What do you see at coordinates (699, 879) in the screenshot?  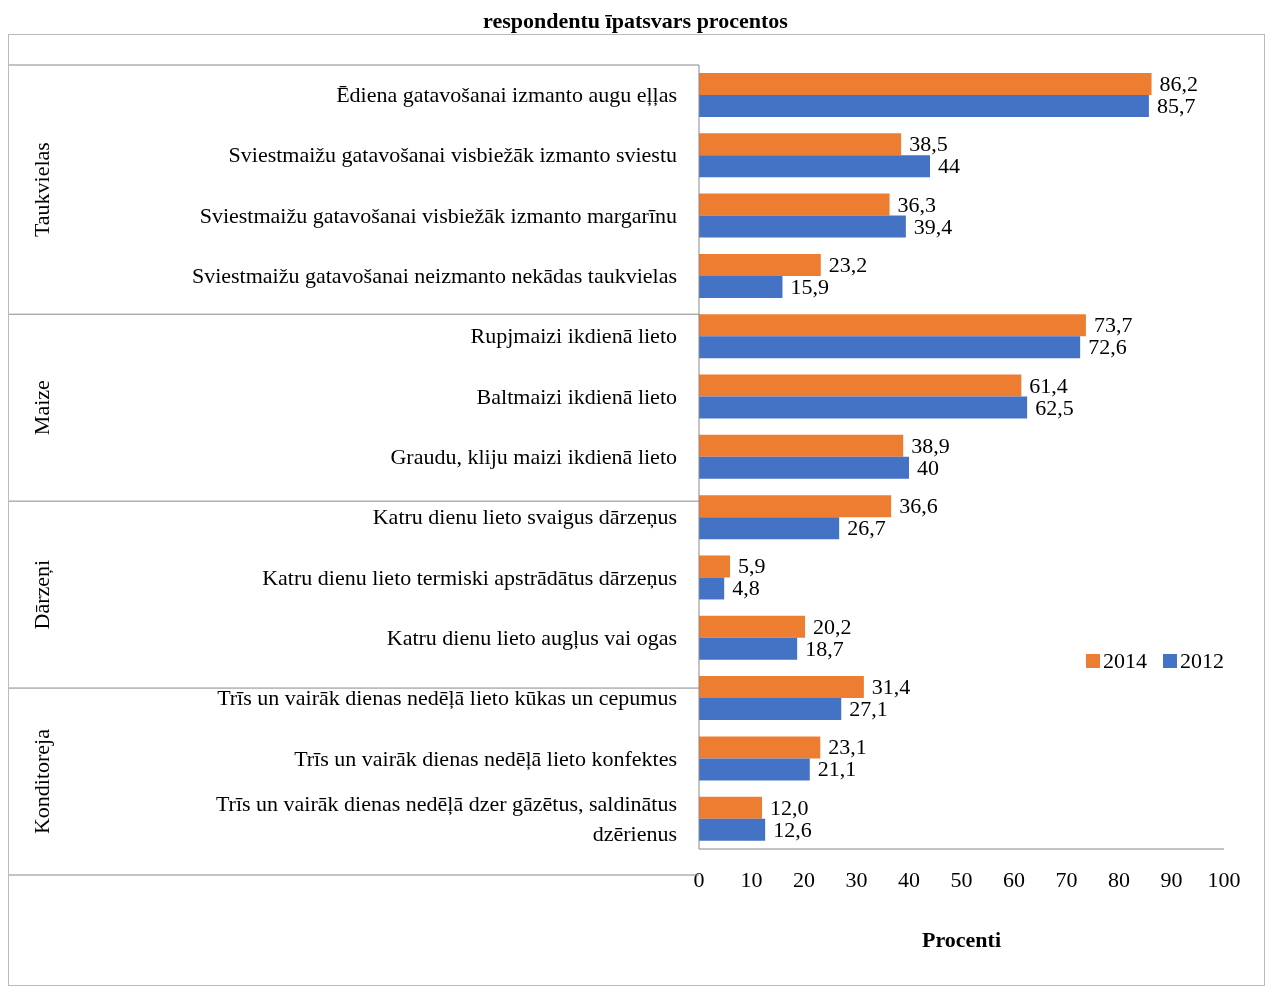 I see `x-tick-label: 0` at bounding box center [699, 879].